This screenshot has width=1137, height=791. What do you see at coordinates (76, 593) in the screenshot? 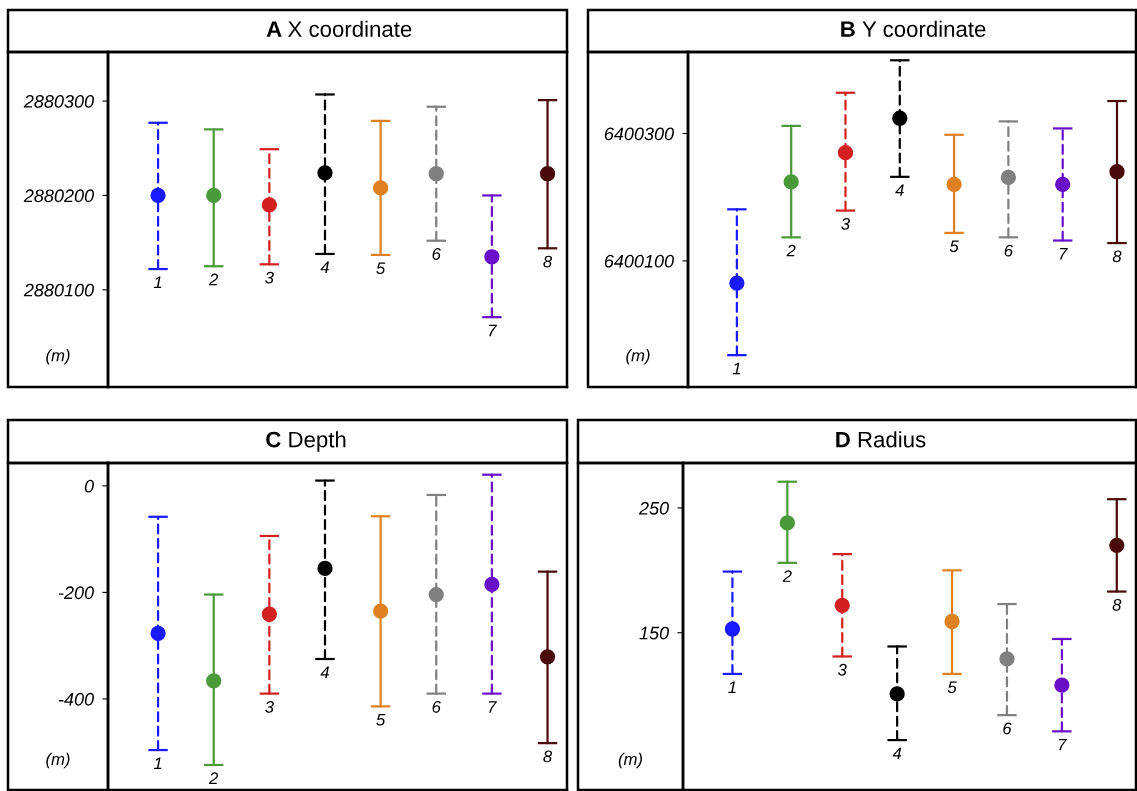
I see `y-tick-label: -200` at bounding box center [76, 593].